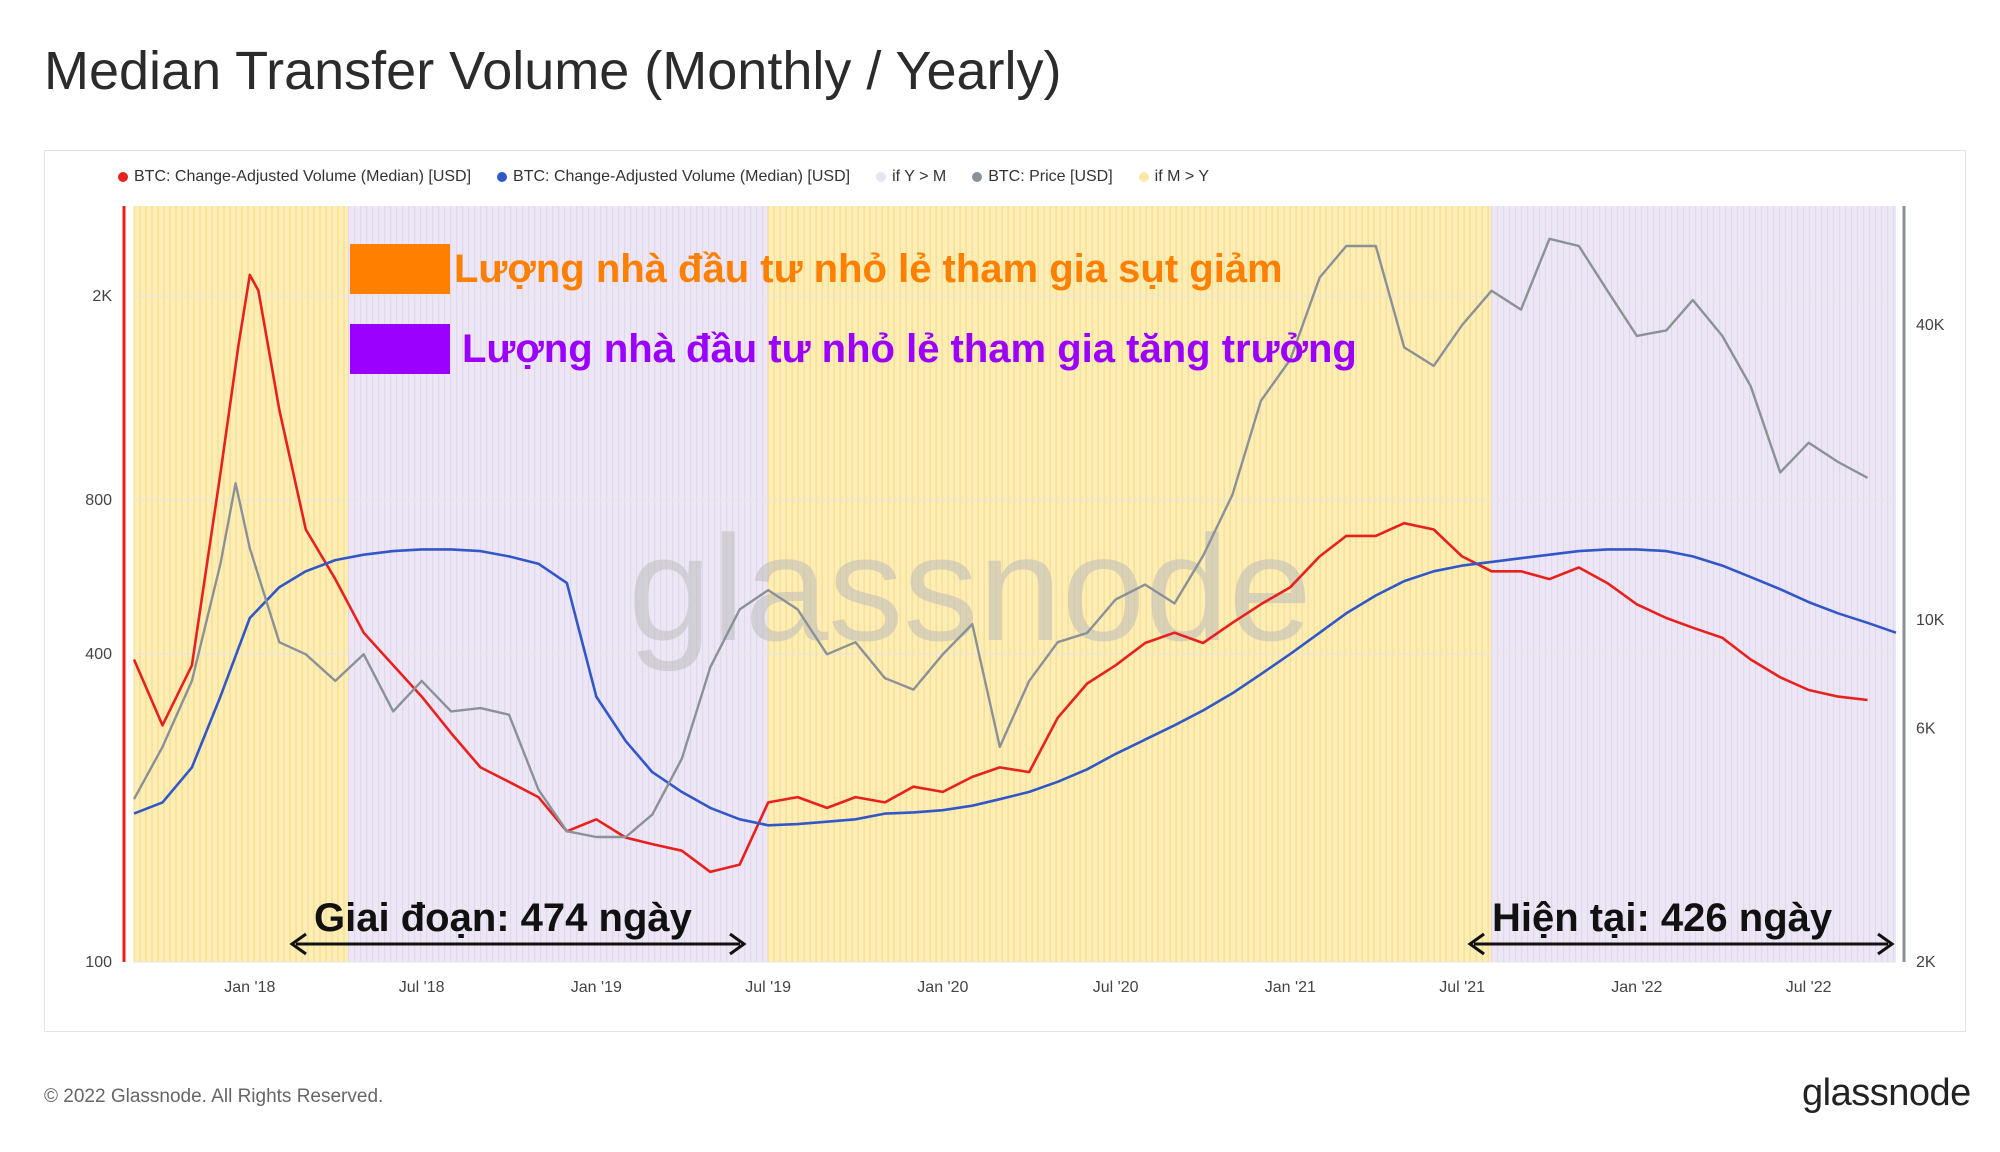 This screenshot has height=1152, width=2000. I want to click on copyright-footer: © 2022 Glassnode. All Rights Reserved., so click(214, 1096).